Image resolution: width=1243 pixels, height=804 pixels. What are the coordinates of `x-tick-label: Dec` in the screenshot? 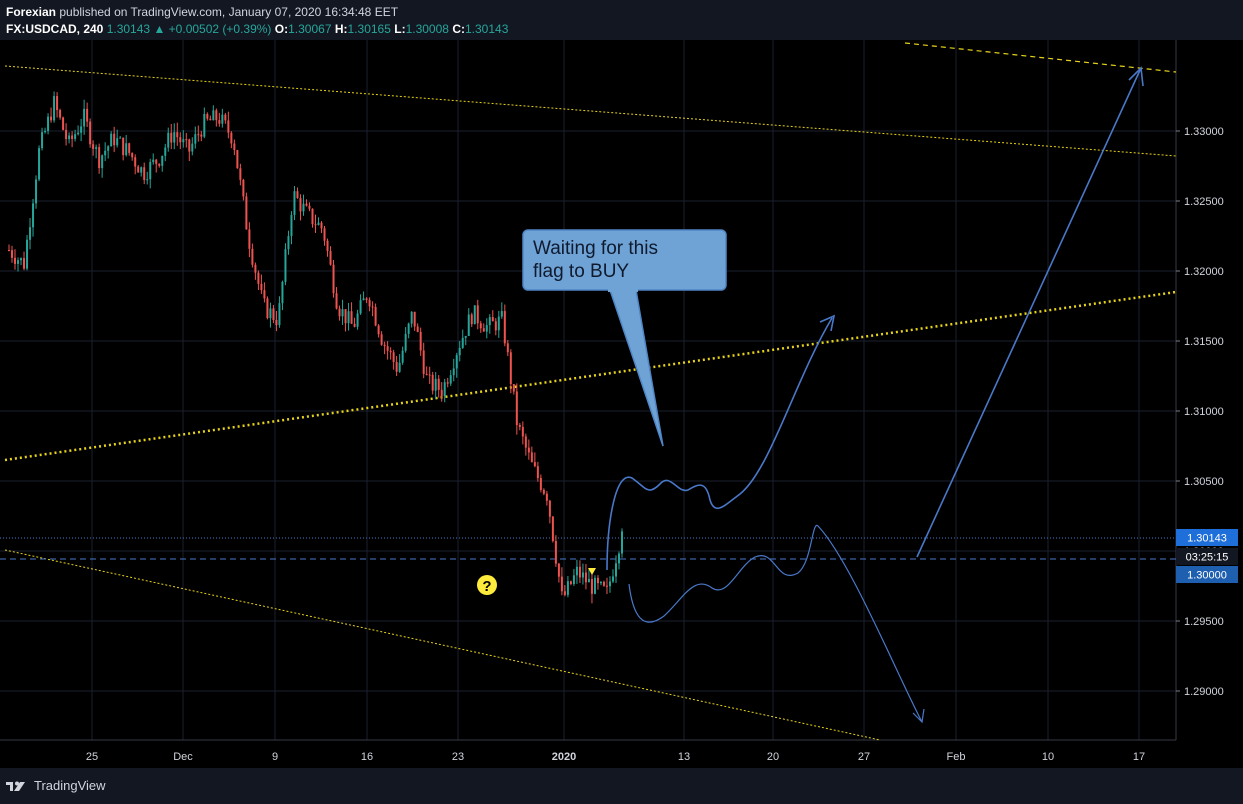 It's located at (183, 757).